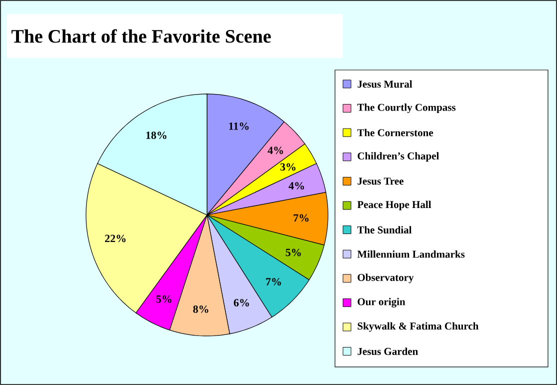 This screenshot has height=385, width=557. I want to click on data-label: 8%, so click(200, 309).